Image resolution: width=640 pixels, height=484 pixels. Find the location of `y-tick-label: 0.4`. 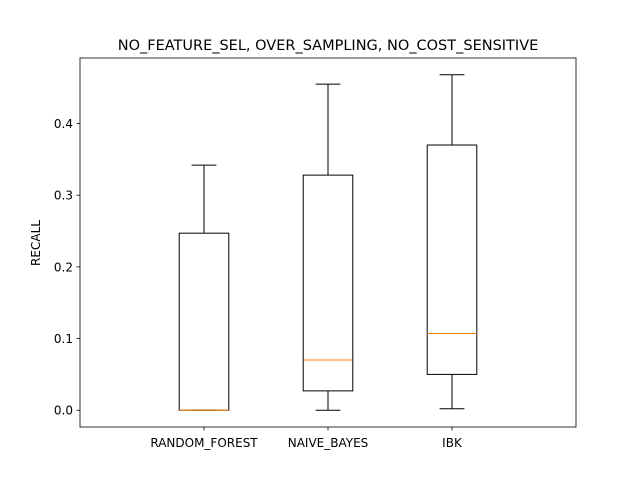

y-tick-label: 0.4 is located at coordinates (63, 124).